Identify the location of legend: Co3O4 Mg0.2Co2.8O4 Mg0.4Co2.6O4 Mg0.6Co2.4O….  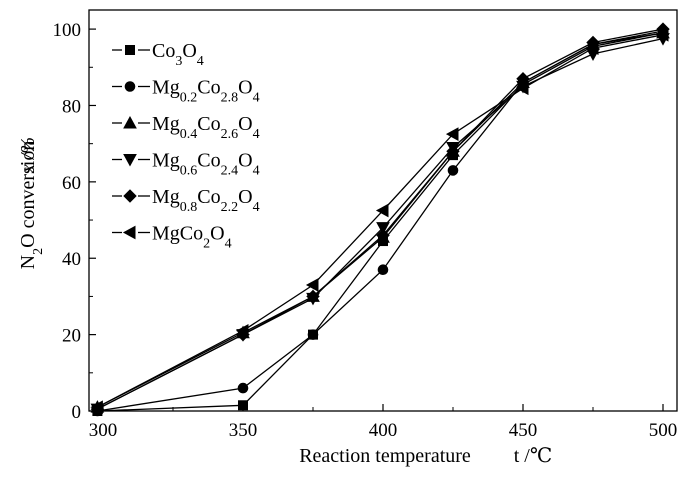
(186, 145).